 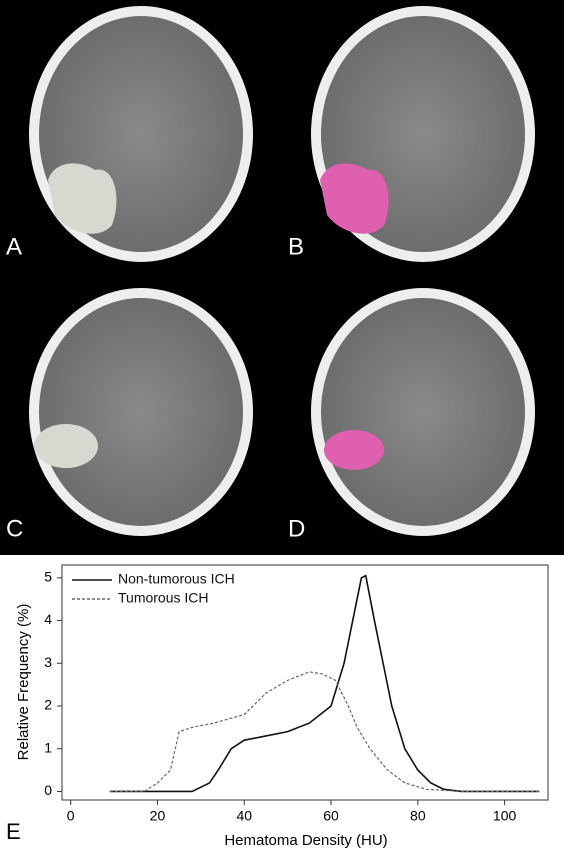 What do you see at coordinates (48, 705) in the screenshot?
I see `y-tick-label: 2` at bounding box center [48, 705].